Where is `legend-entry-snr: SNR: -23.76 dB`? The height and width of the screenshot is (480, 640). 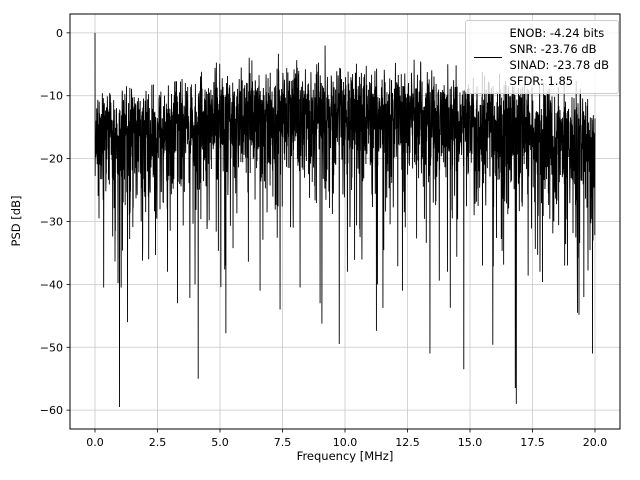 legend-entry-snr: SNR: -23.76 dB is located at coordinates (553, 49).